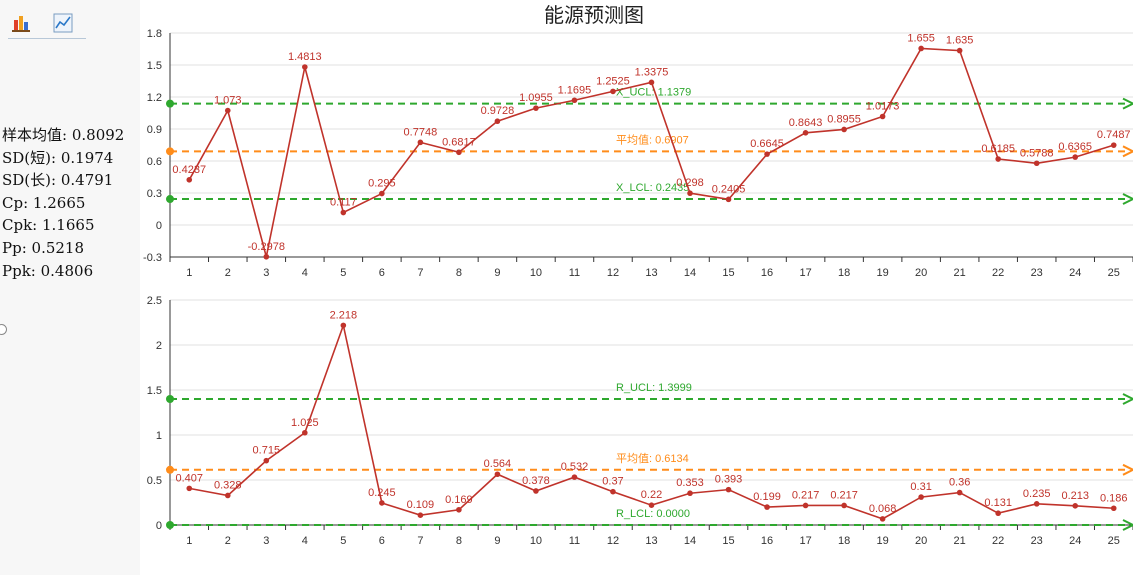 The width and height of the screenshot is (1133, 575). What do you see at coordinates (3, 329) in the screenshot?
I see `resize-handle` at bounding box center [3, 329].